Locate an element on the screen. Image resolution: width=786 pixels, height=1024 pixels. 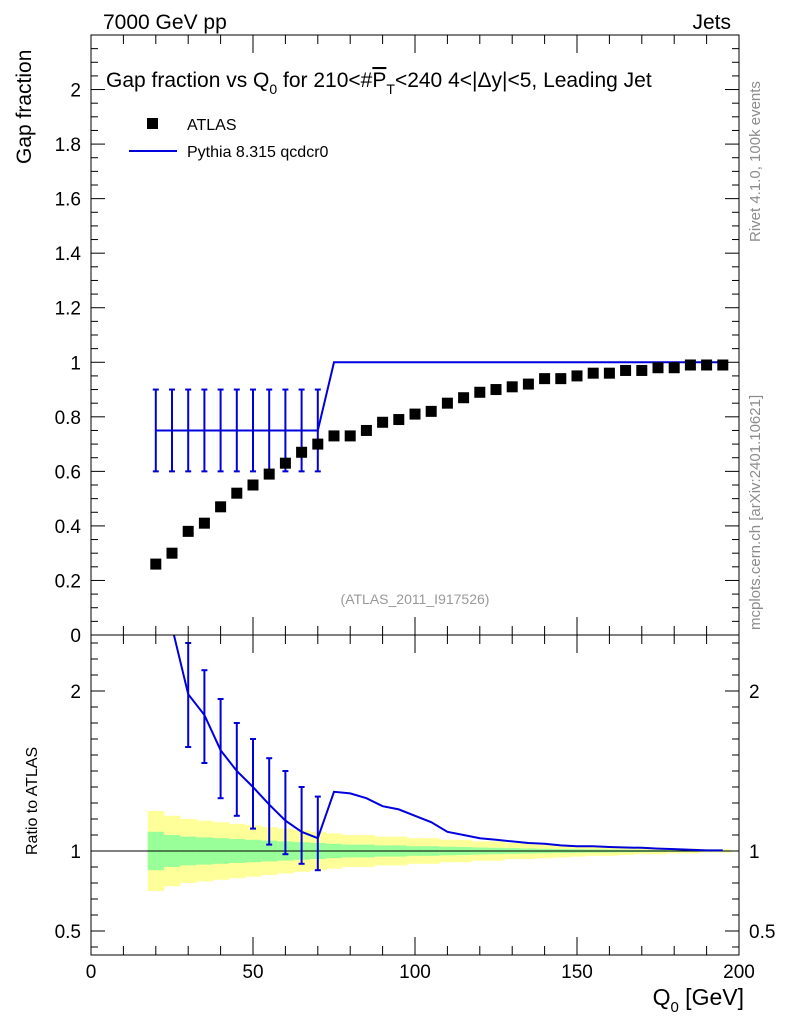
ratio-y-label: Ratio to ATLAS is located at coordinates (32, 801).